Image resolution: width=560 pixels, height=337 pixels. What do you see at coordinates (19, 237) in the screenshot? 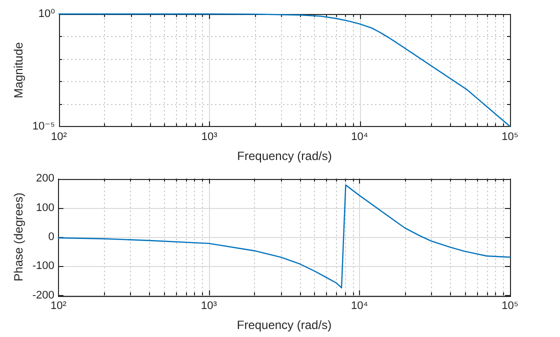
I see `y-axis-title: Phase (degrees)` at bounding box center [19, 237].